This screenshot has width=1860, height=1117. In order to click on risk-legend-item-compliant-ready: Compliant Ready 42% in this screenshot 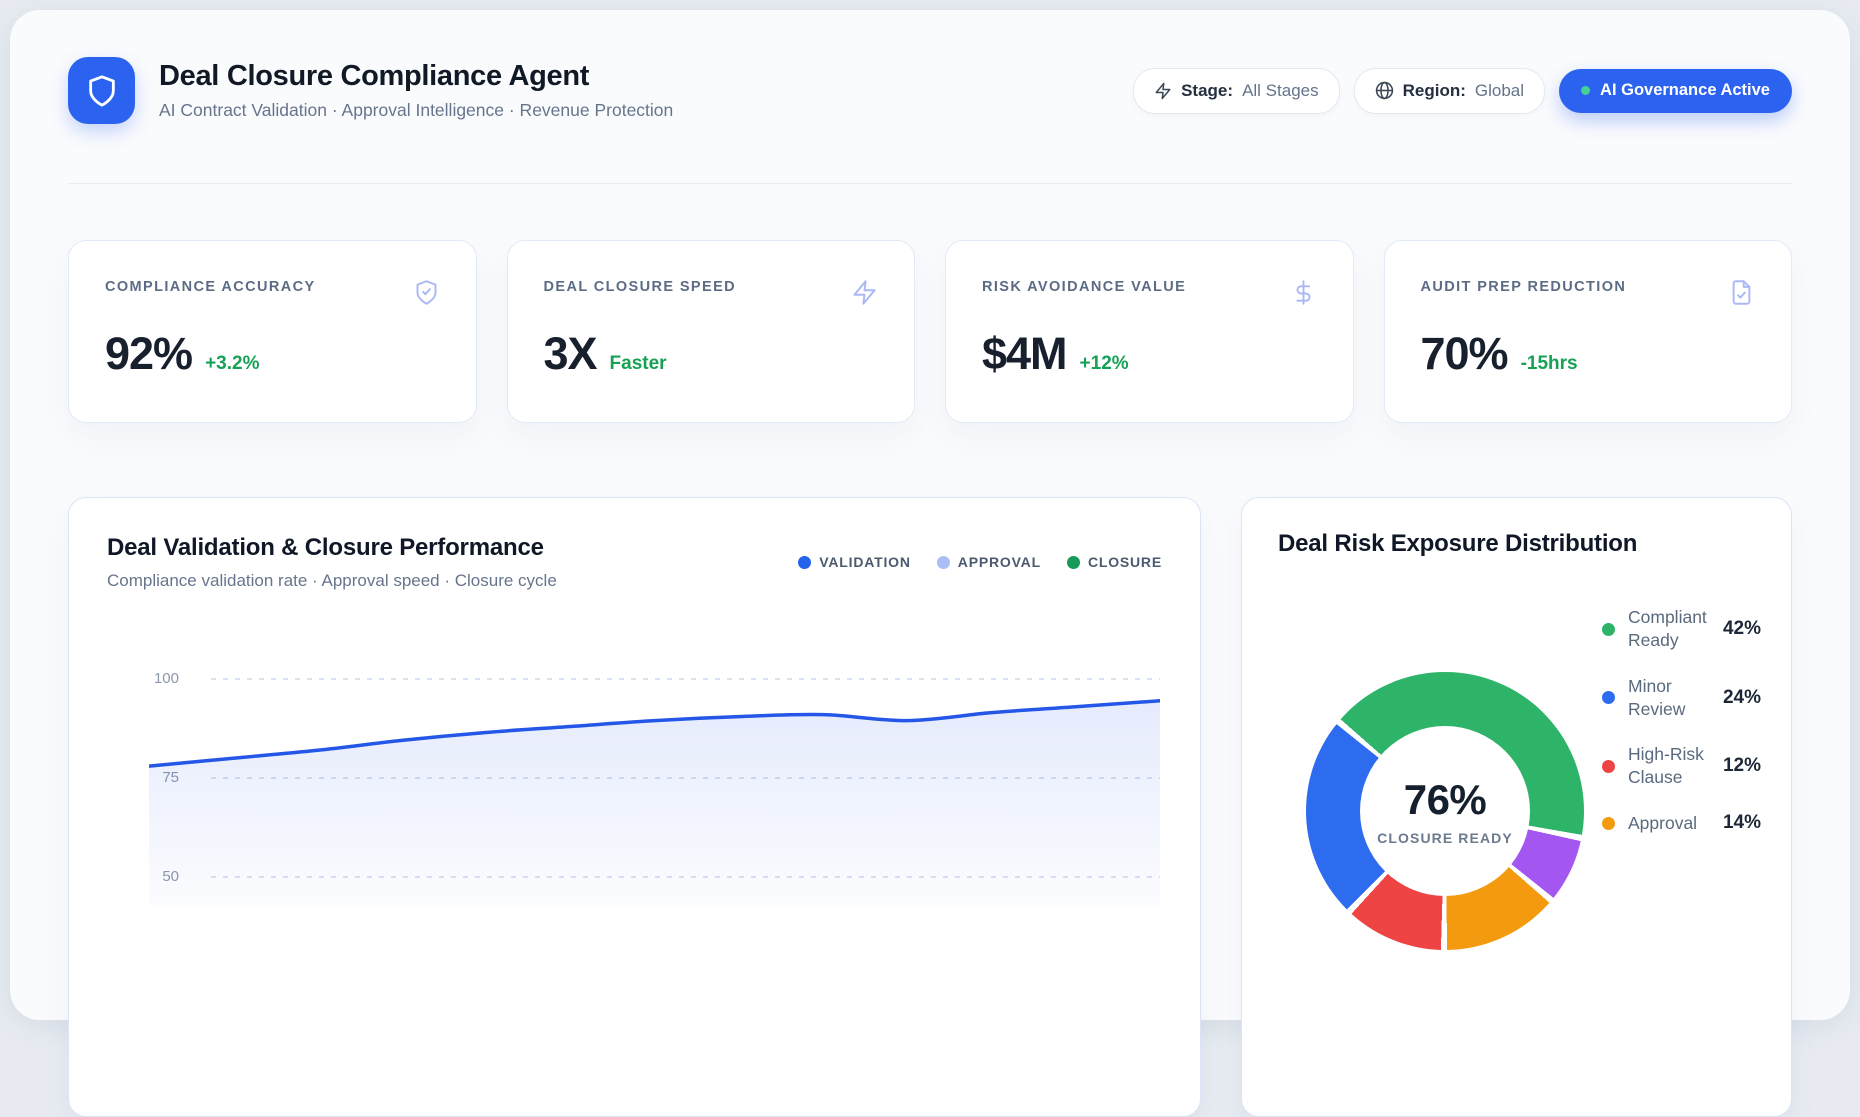, I will do `click(1681, 629)`.